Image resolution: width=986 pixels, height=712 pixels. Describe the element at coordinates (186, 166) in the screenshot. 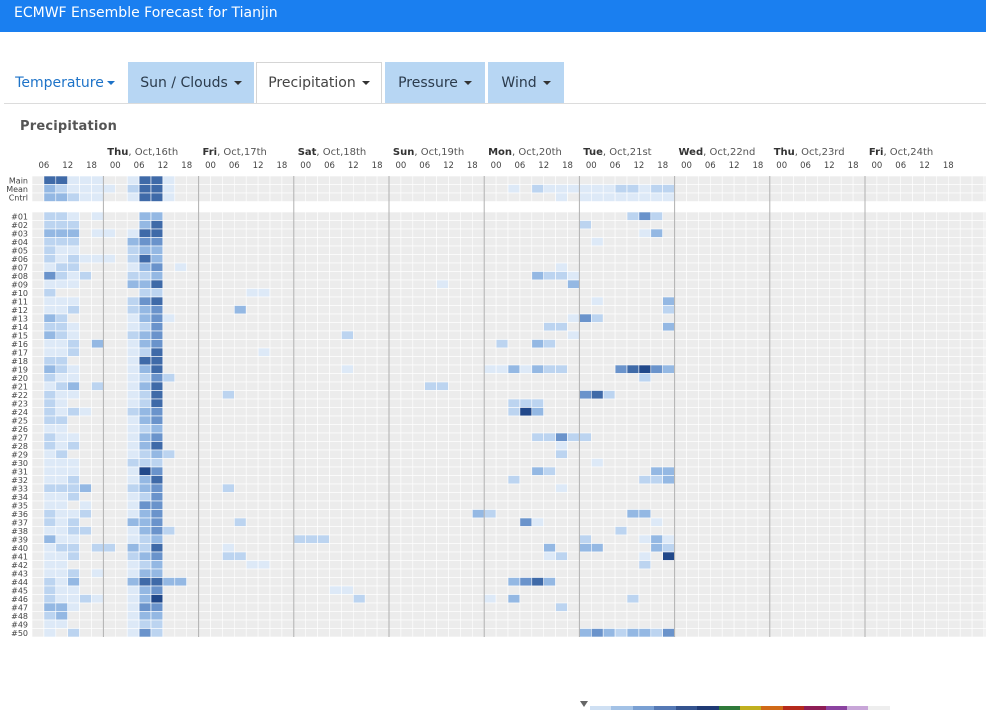

I see `hour-tick-label: 18` at that location.